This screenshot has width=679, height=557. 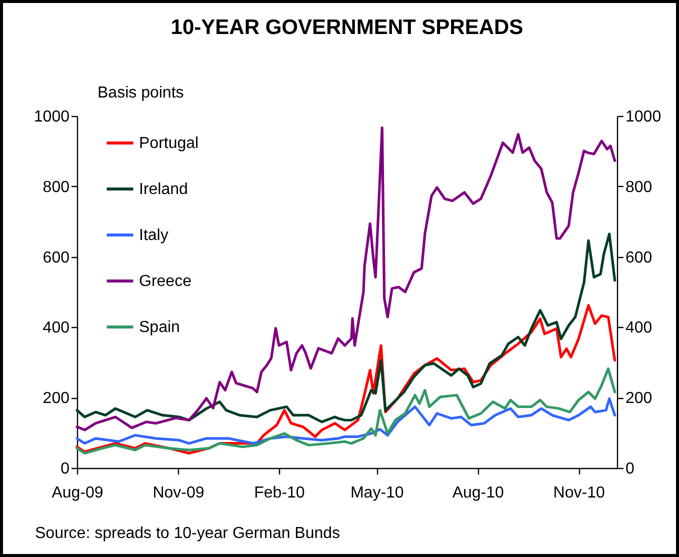 I want to click on legend-label: Greece, so click(x=165, y=281).